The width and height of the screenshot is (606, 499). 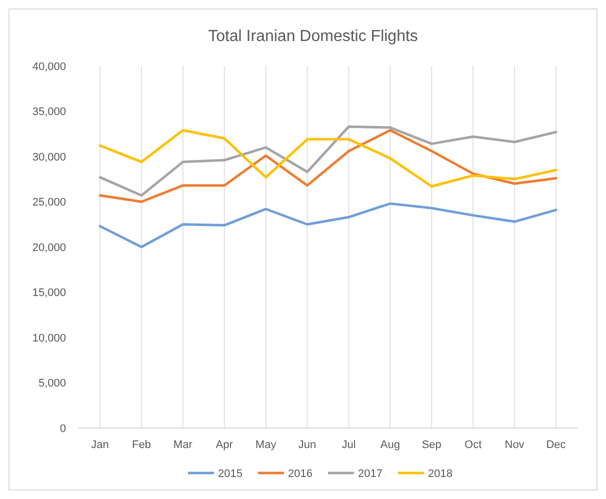 What do you see at coordinates (514, 445) in the screenshot?
I see `x-tick-label: Nov` at bounding box center [514, 445].